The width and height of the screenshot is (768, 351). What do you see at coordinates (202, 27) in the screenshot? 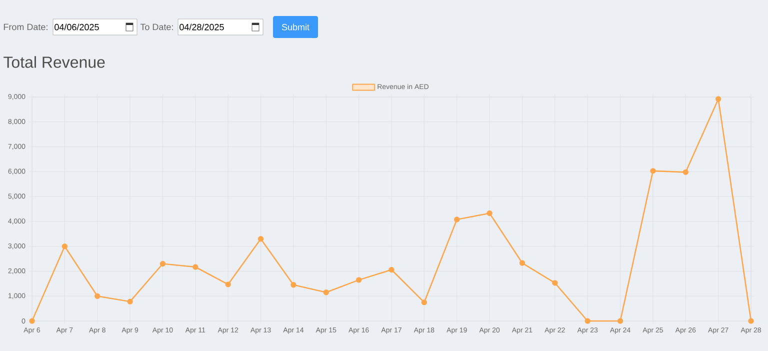
I see `text: 04/28/2025` at bounding box center [202, 27].